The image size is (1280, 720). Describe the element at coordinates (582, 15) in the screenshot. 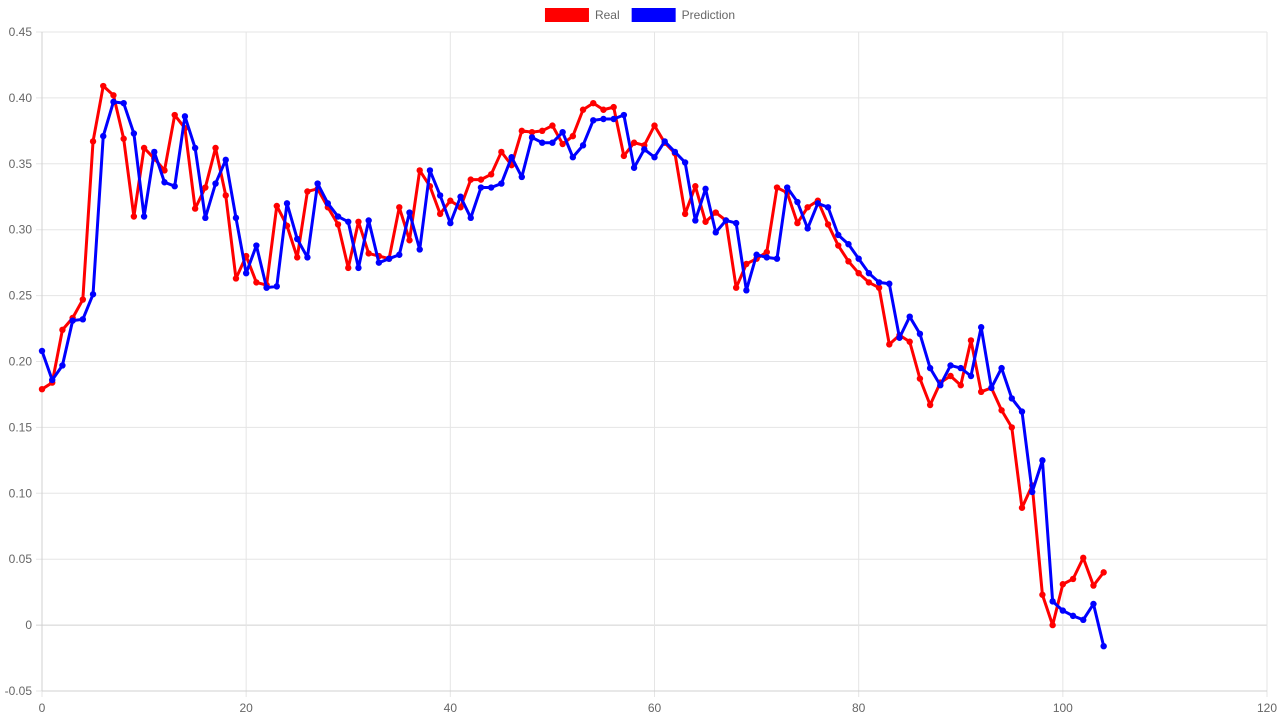

I see `legend-item-real: Real` at that location.